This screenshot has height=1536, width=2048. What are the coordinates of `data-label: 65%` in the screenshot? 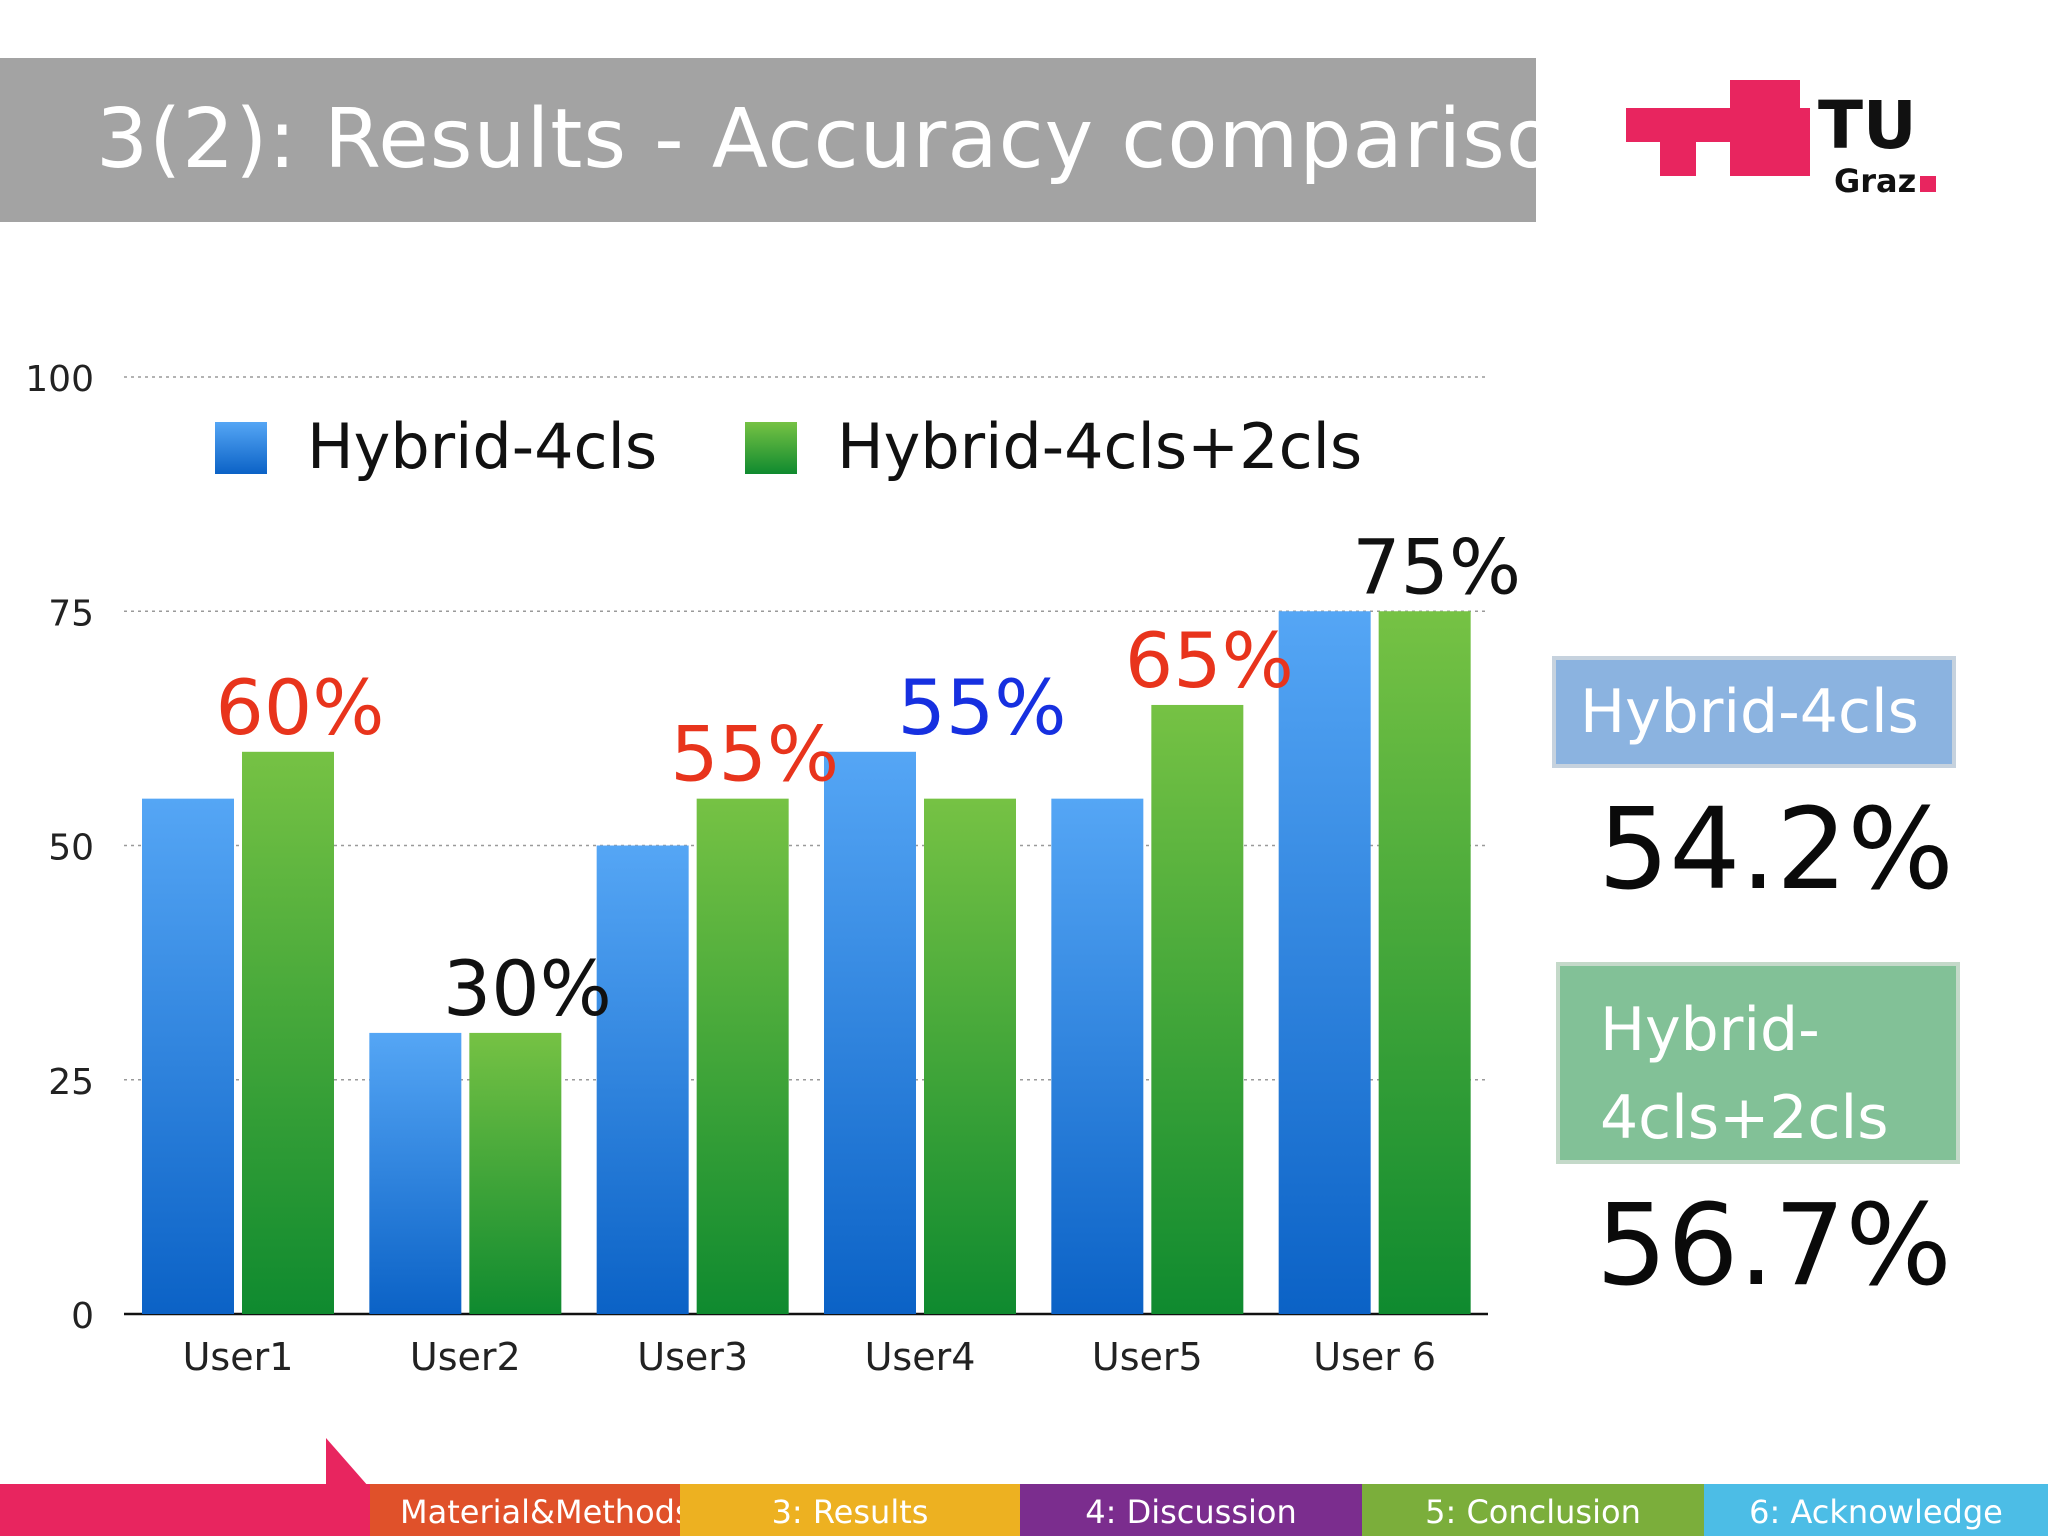 It's located at (1209, 660).